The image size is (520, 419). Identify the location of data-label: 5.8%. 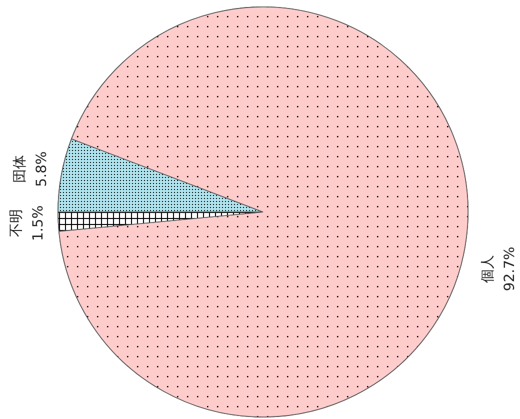
(42, 169).